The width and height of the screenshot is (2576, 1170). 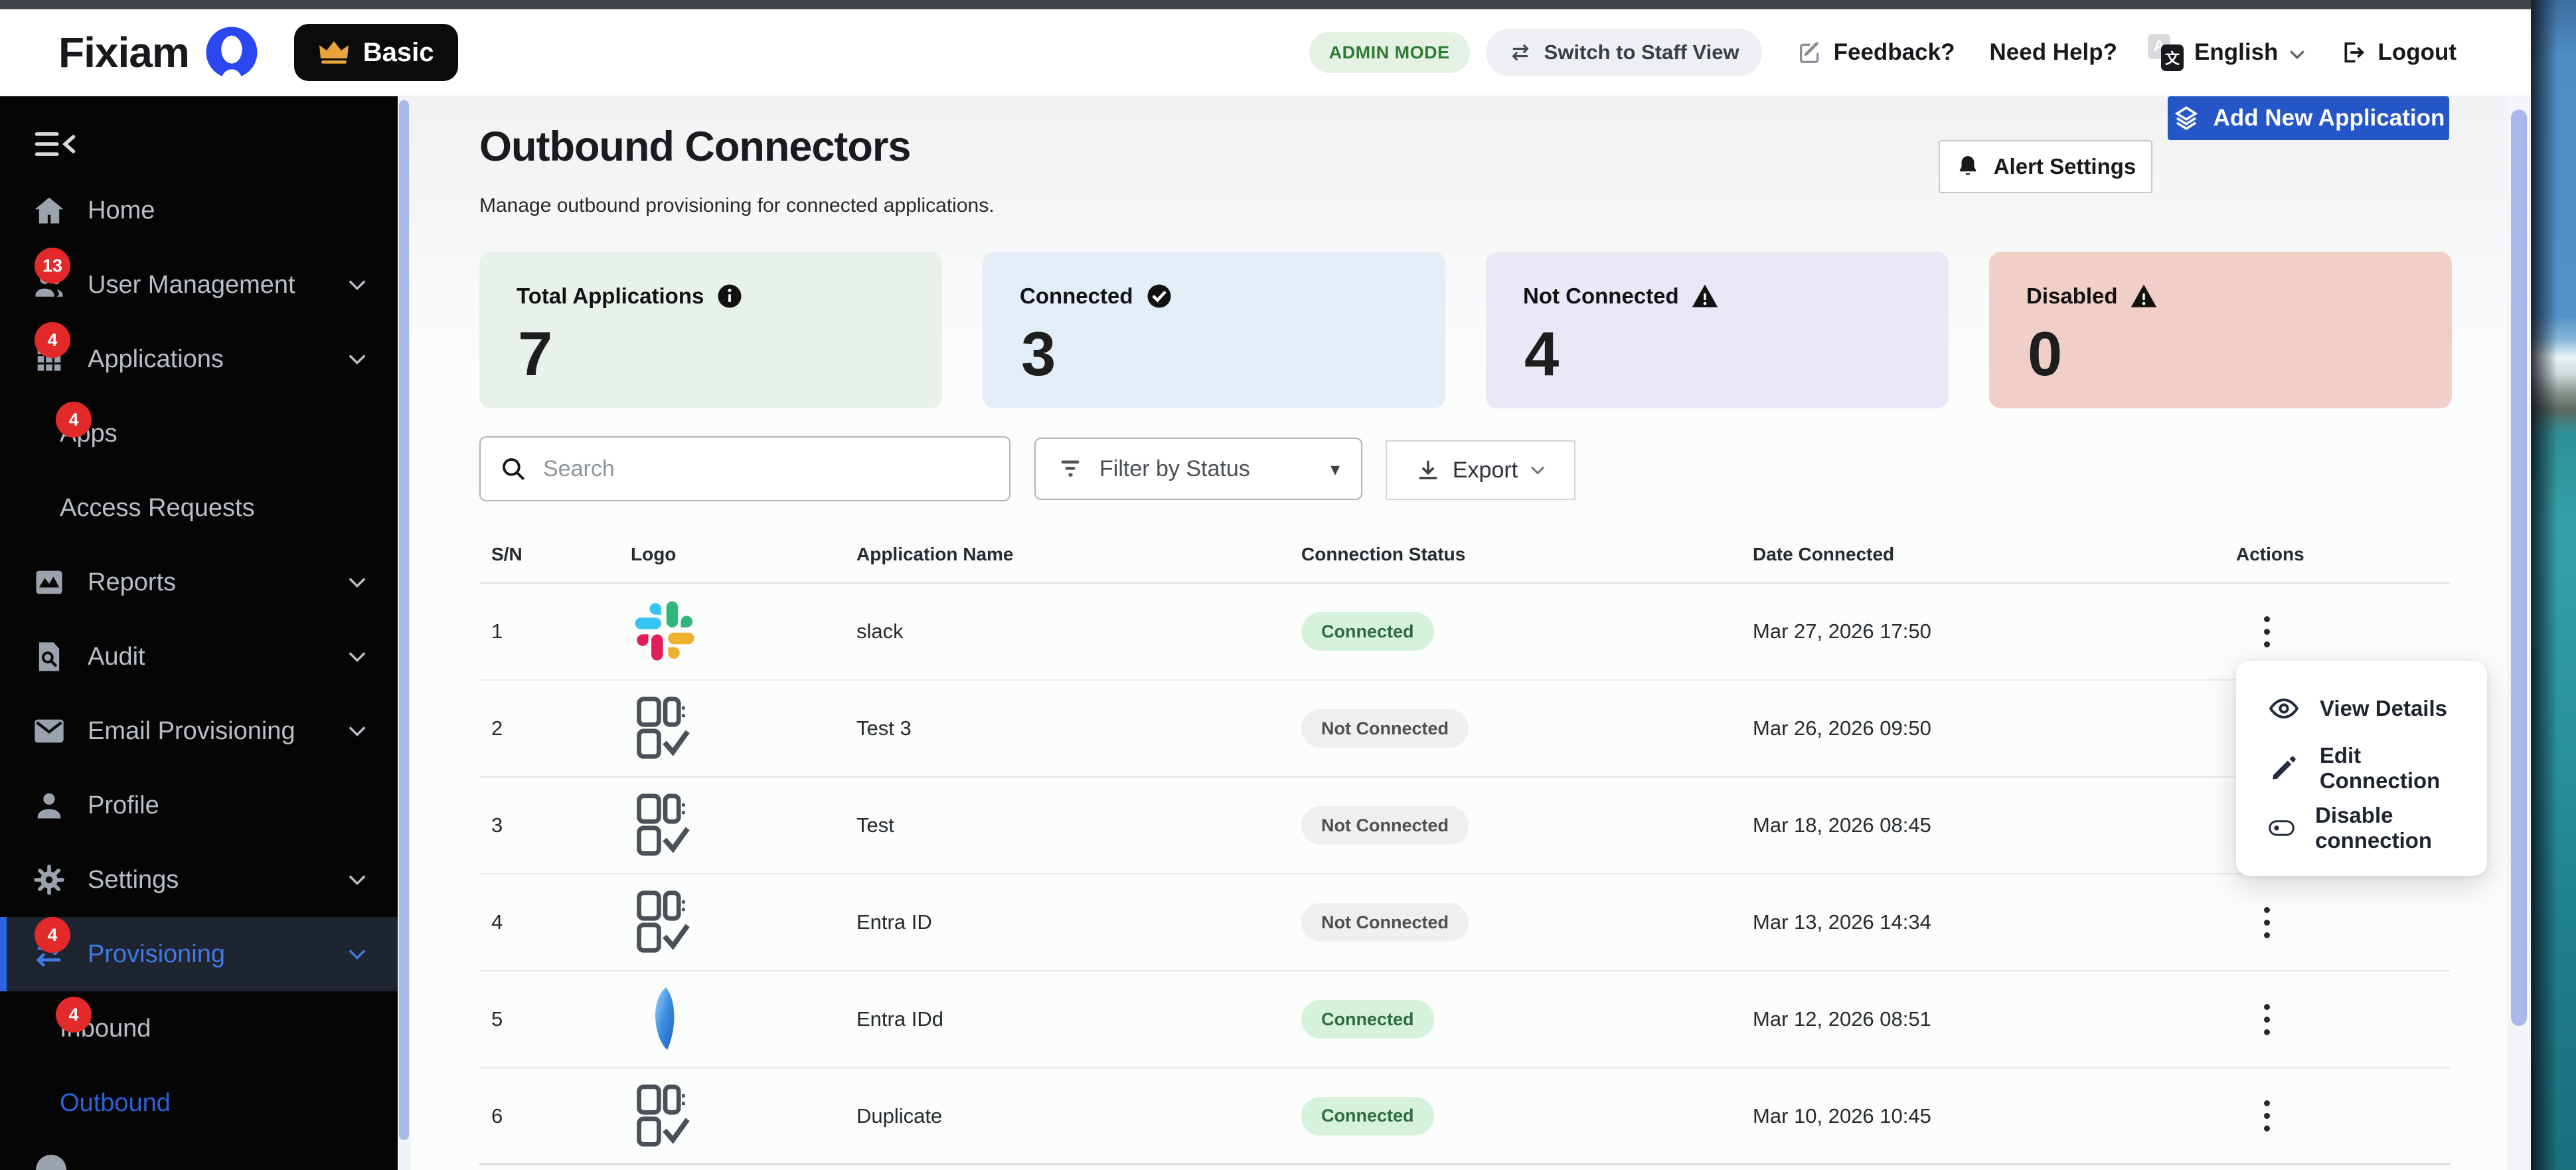 I want to click on cell-date-connected: Mar 18, 2026 08:45, so click(x=1842, y=825).